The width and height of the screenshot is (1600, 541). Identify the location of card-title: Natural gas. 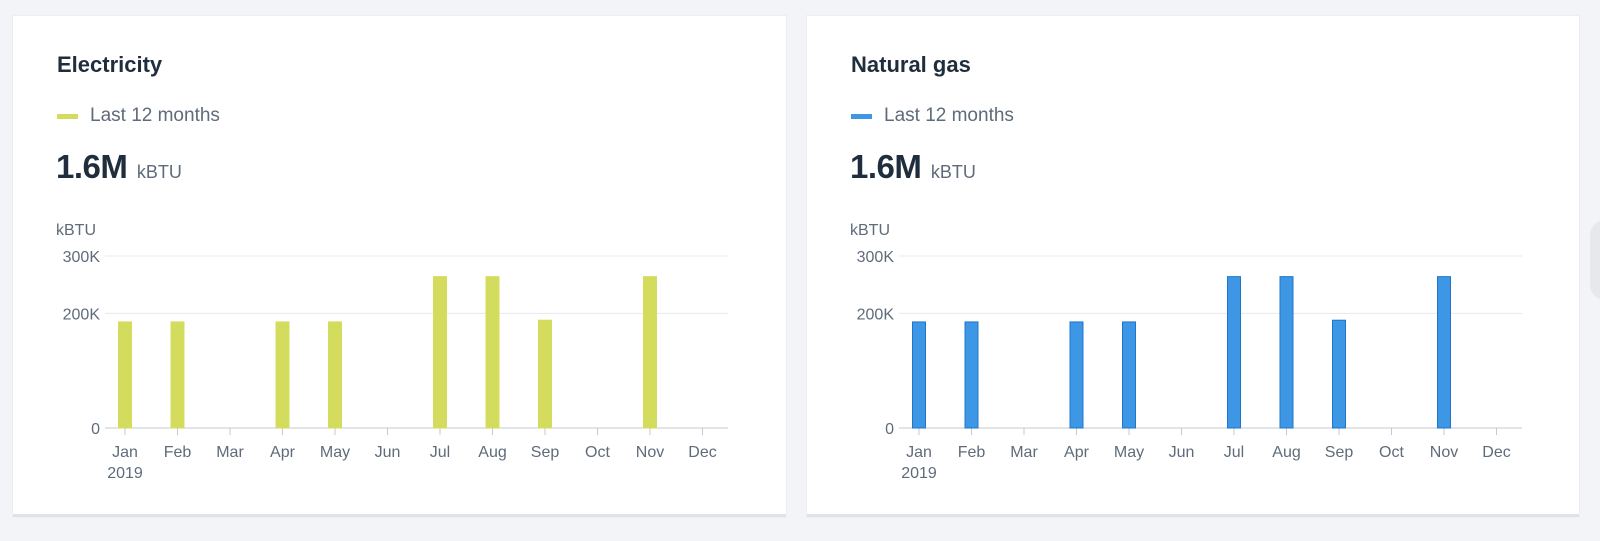
(911, 64).